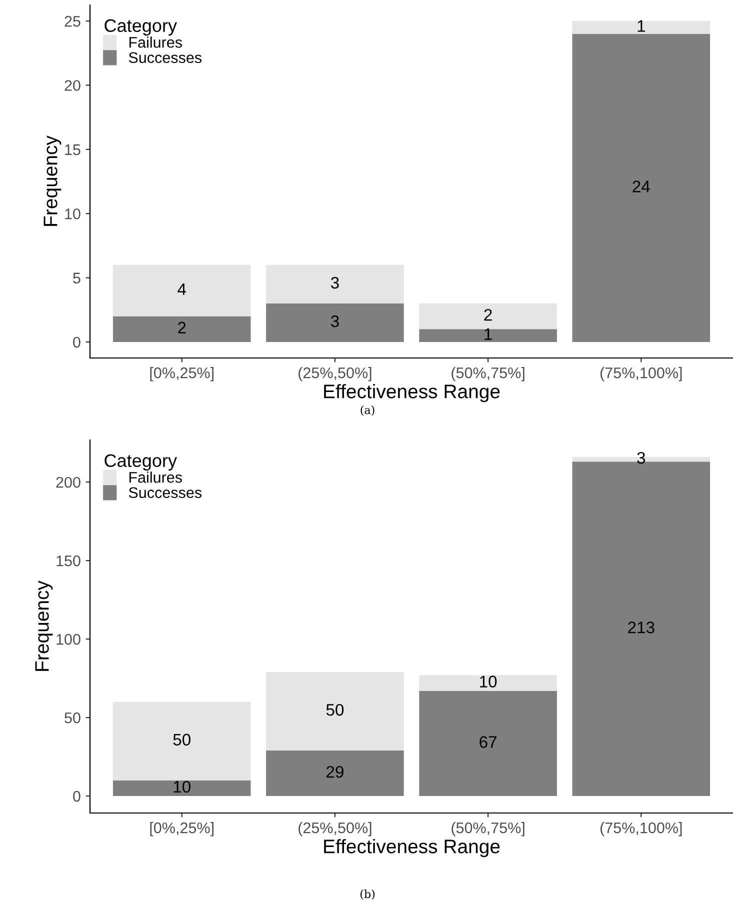  Describe the element at coordinates (68, 482) in the screenshot. I see `y-tick-label: 200` at that location.